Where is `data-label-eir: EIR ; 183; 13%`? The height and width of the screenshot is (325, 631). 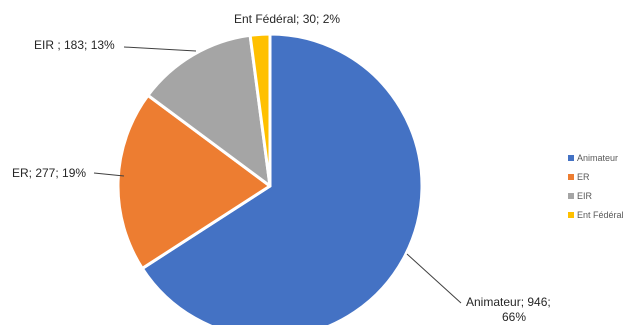
data-label-eir: EIR ; 183; 13% is located at coordinates (74, 45).